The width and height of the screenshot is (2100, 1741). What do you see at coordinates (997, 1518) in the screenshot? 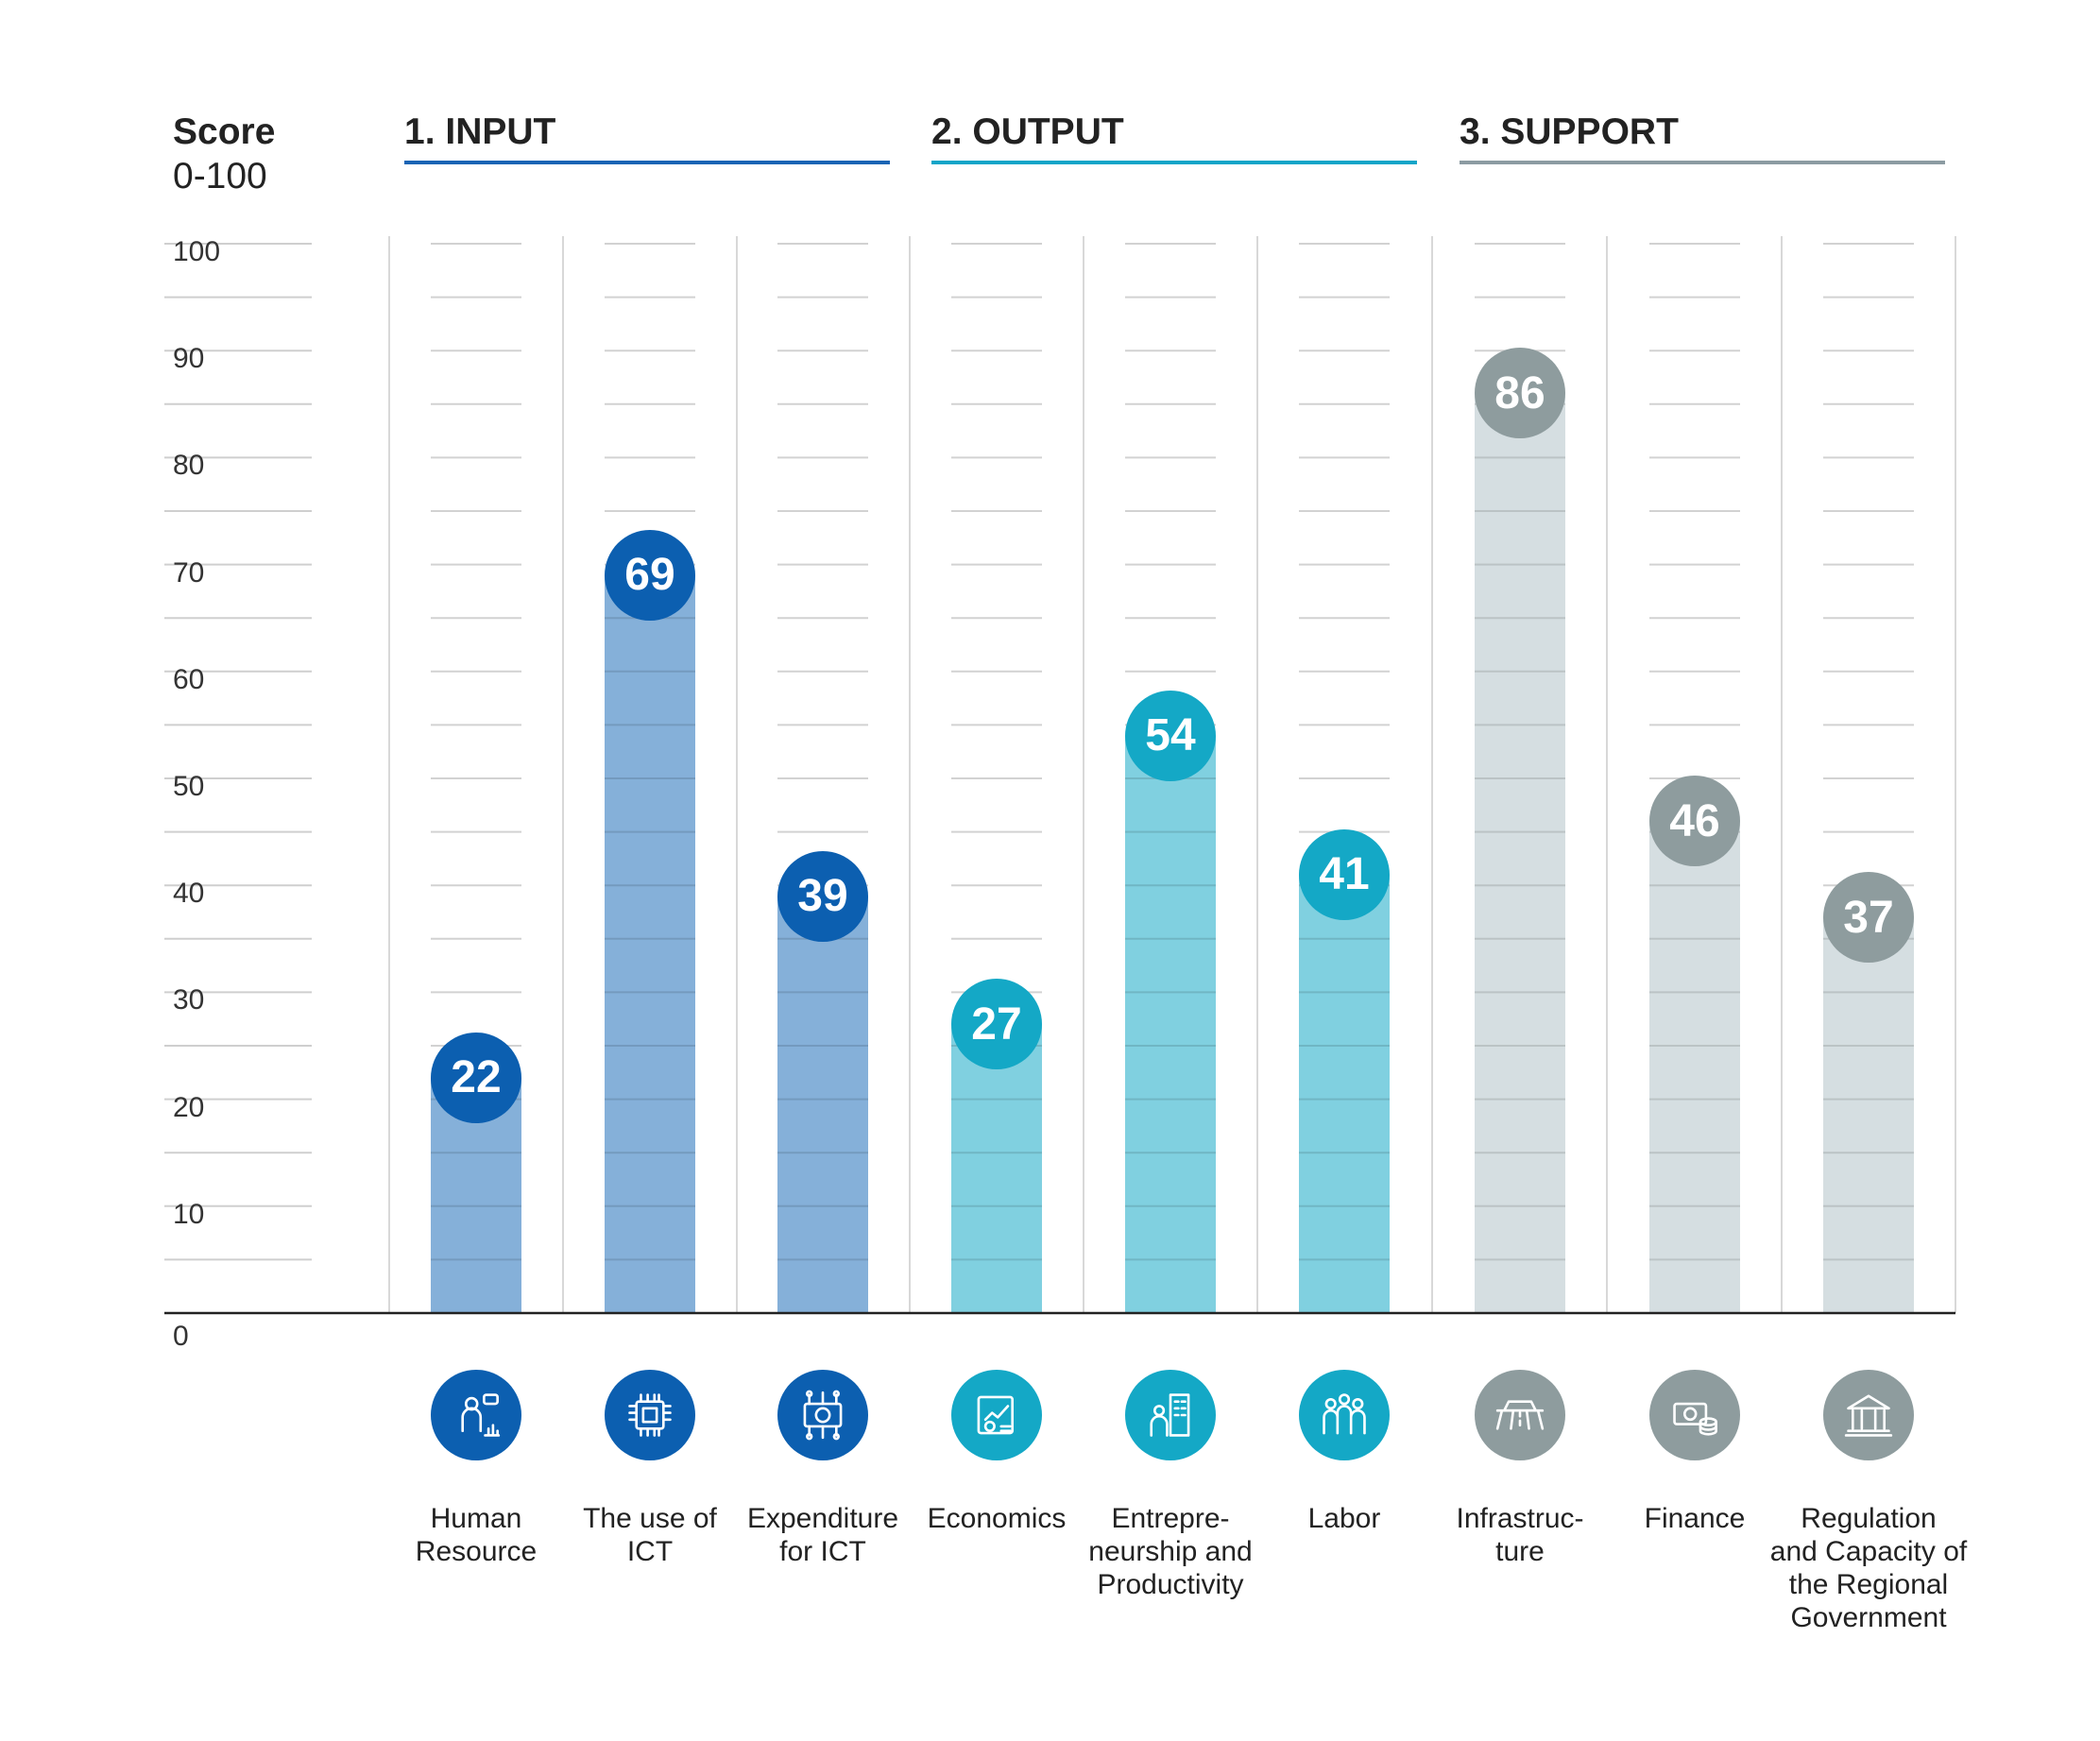
I see `category-label: Economics` at bounding box center [997, 1518].